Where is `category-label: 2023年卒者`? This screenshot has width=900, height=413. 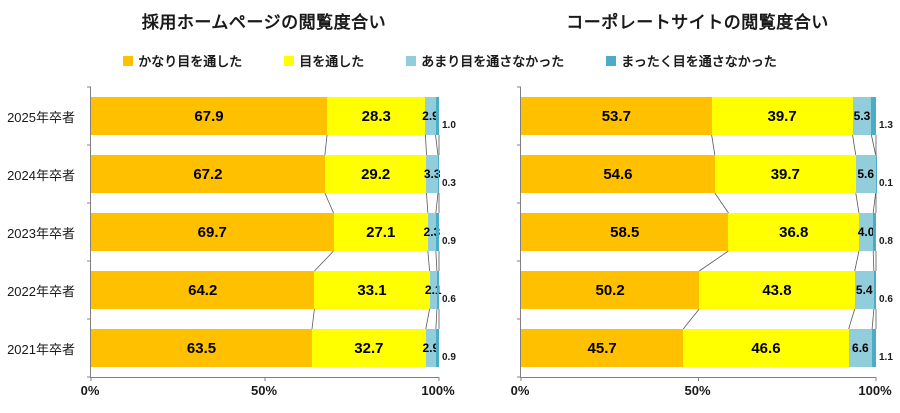
category-label: 2023年卒者 is located at coordinates (41, 233).